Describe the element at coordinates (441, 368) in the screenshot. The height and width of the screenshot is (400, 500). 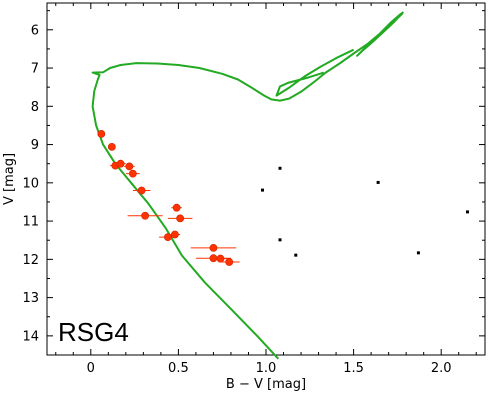
I see `x-tick-label: 2.0` at that location.